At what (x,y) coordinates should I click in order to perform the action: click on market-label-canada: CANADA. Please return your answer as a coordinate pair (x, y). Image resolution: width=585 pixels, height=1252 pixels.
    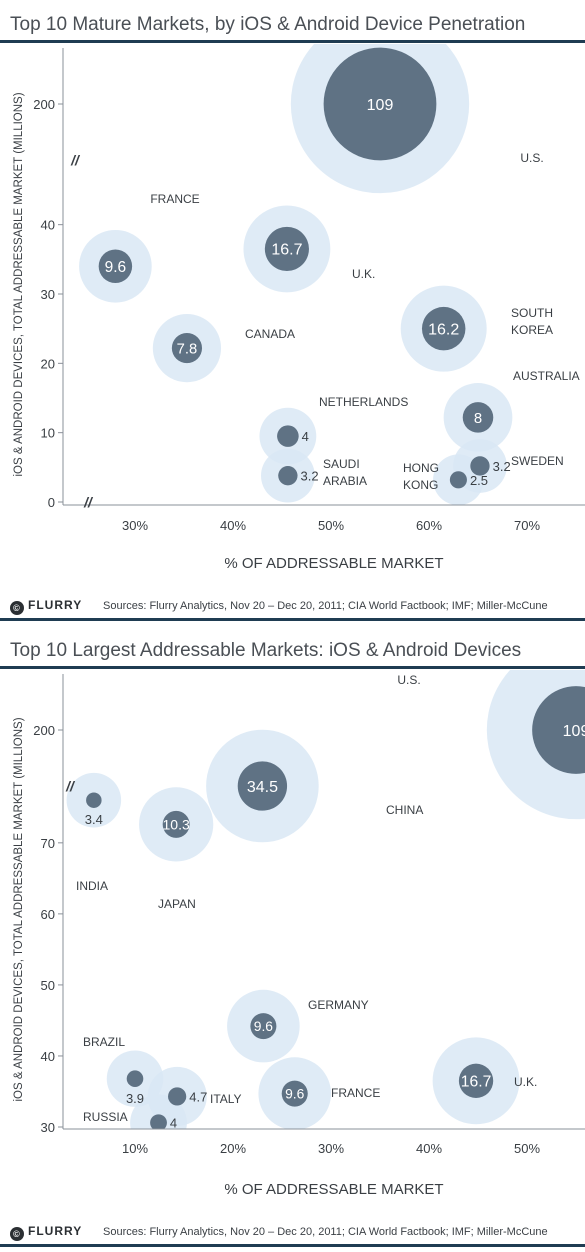
    Looking at the image, I should click on (270, 334).